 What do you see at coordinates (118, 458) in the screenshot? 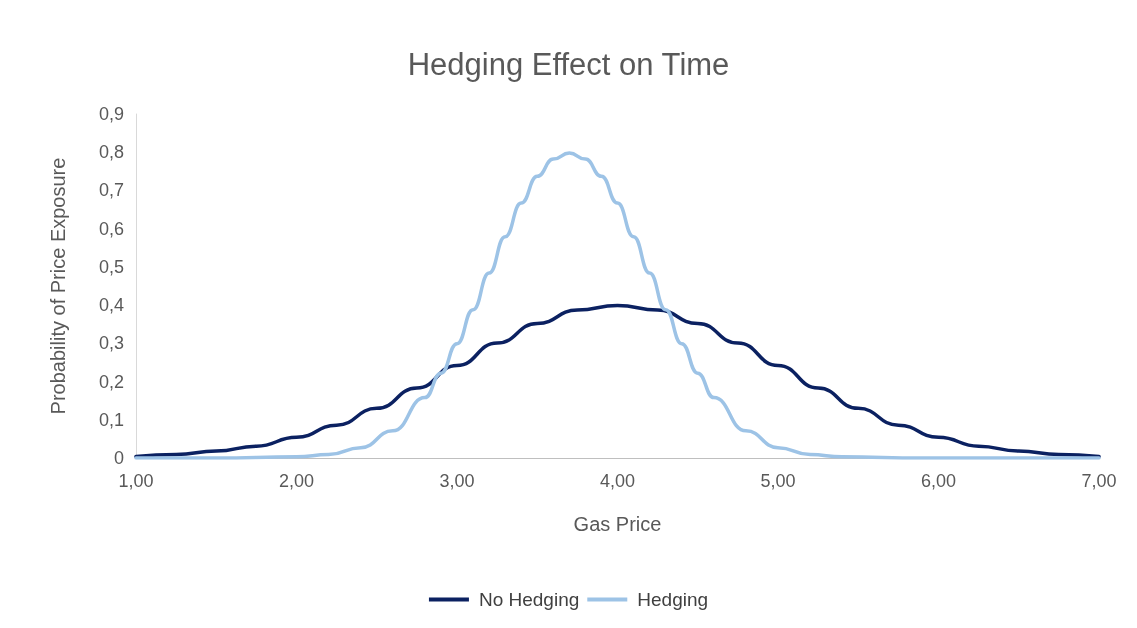
I see `y-tick-label: 0` at bounding box center [118, 458].